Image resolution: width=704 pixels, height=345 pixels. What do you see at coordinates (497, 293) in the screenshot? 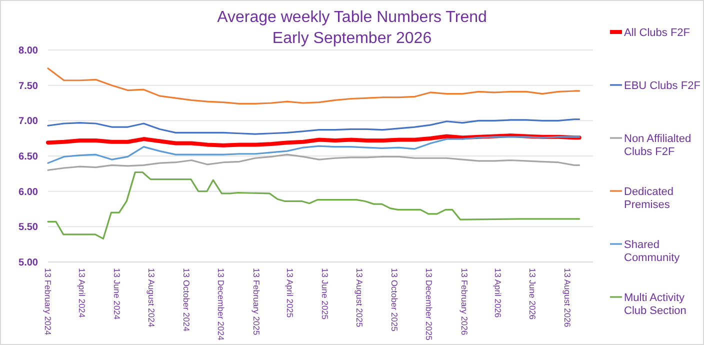
I see `x-tick-label: 13 April 2026` at bounding box center [497, 293].